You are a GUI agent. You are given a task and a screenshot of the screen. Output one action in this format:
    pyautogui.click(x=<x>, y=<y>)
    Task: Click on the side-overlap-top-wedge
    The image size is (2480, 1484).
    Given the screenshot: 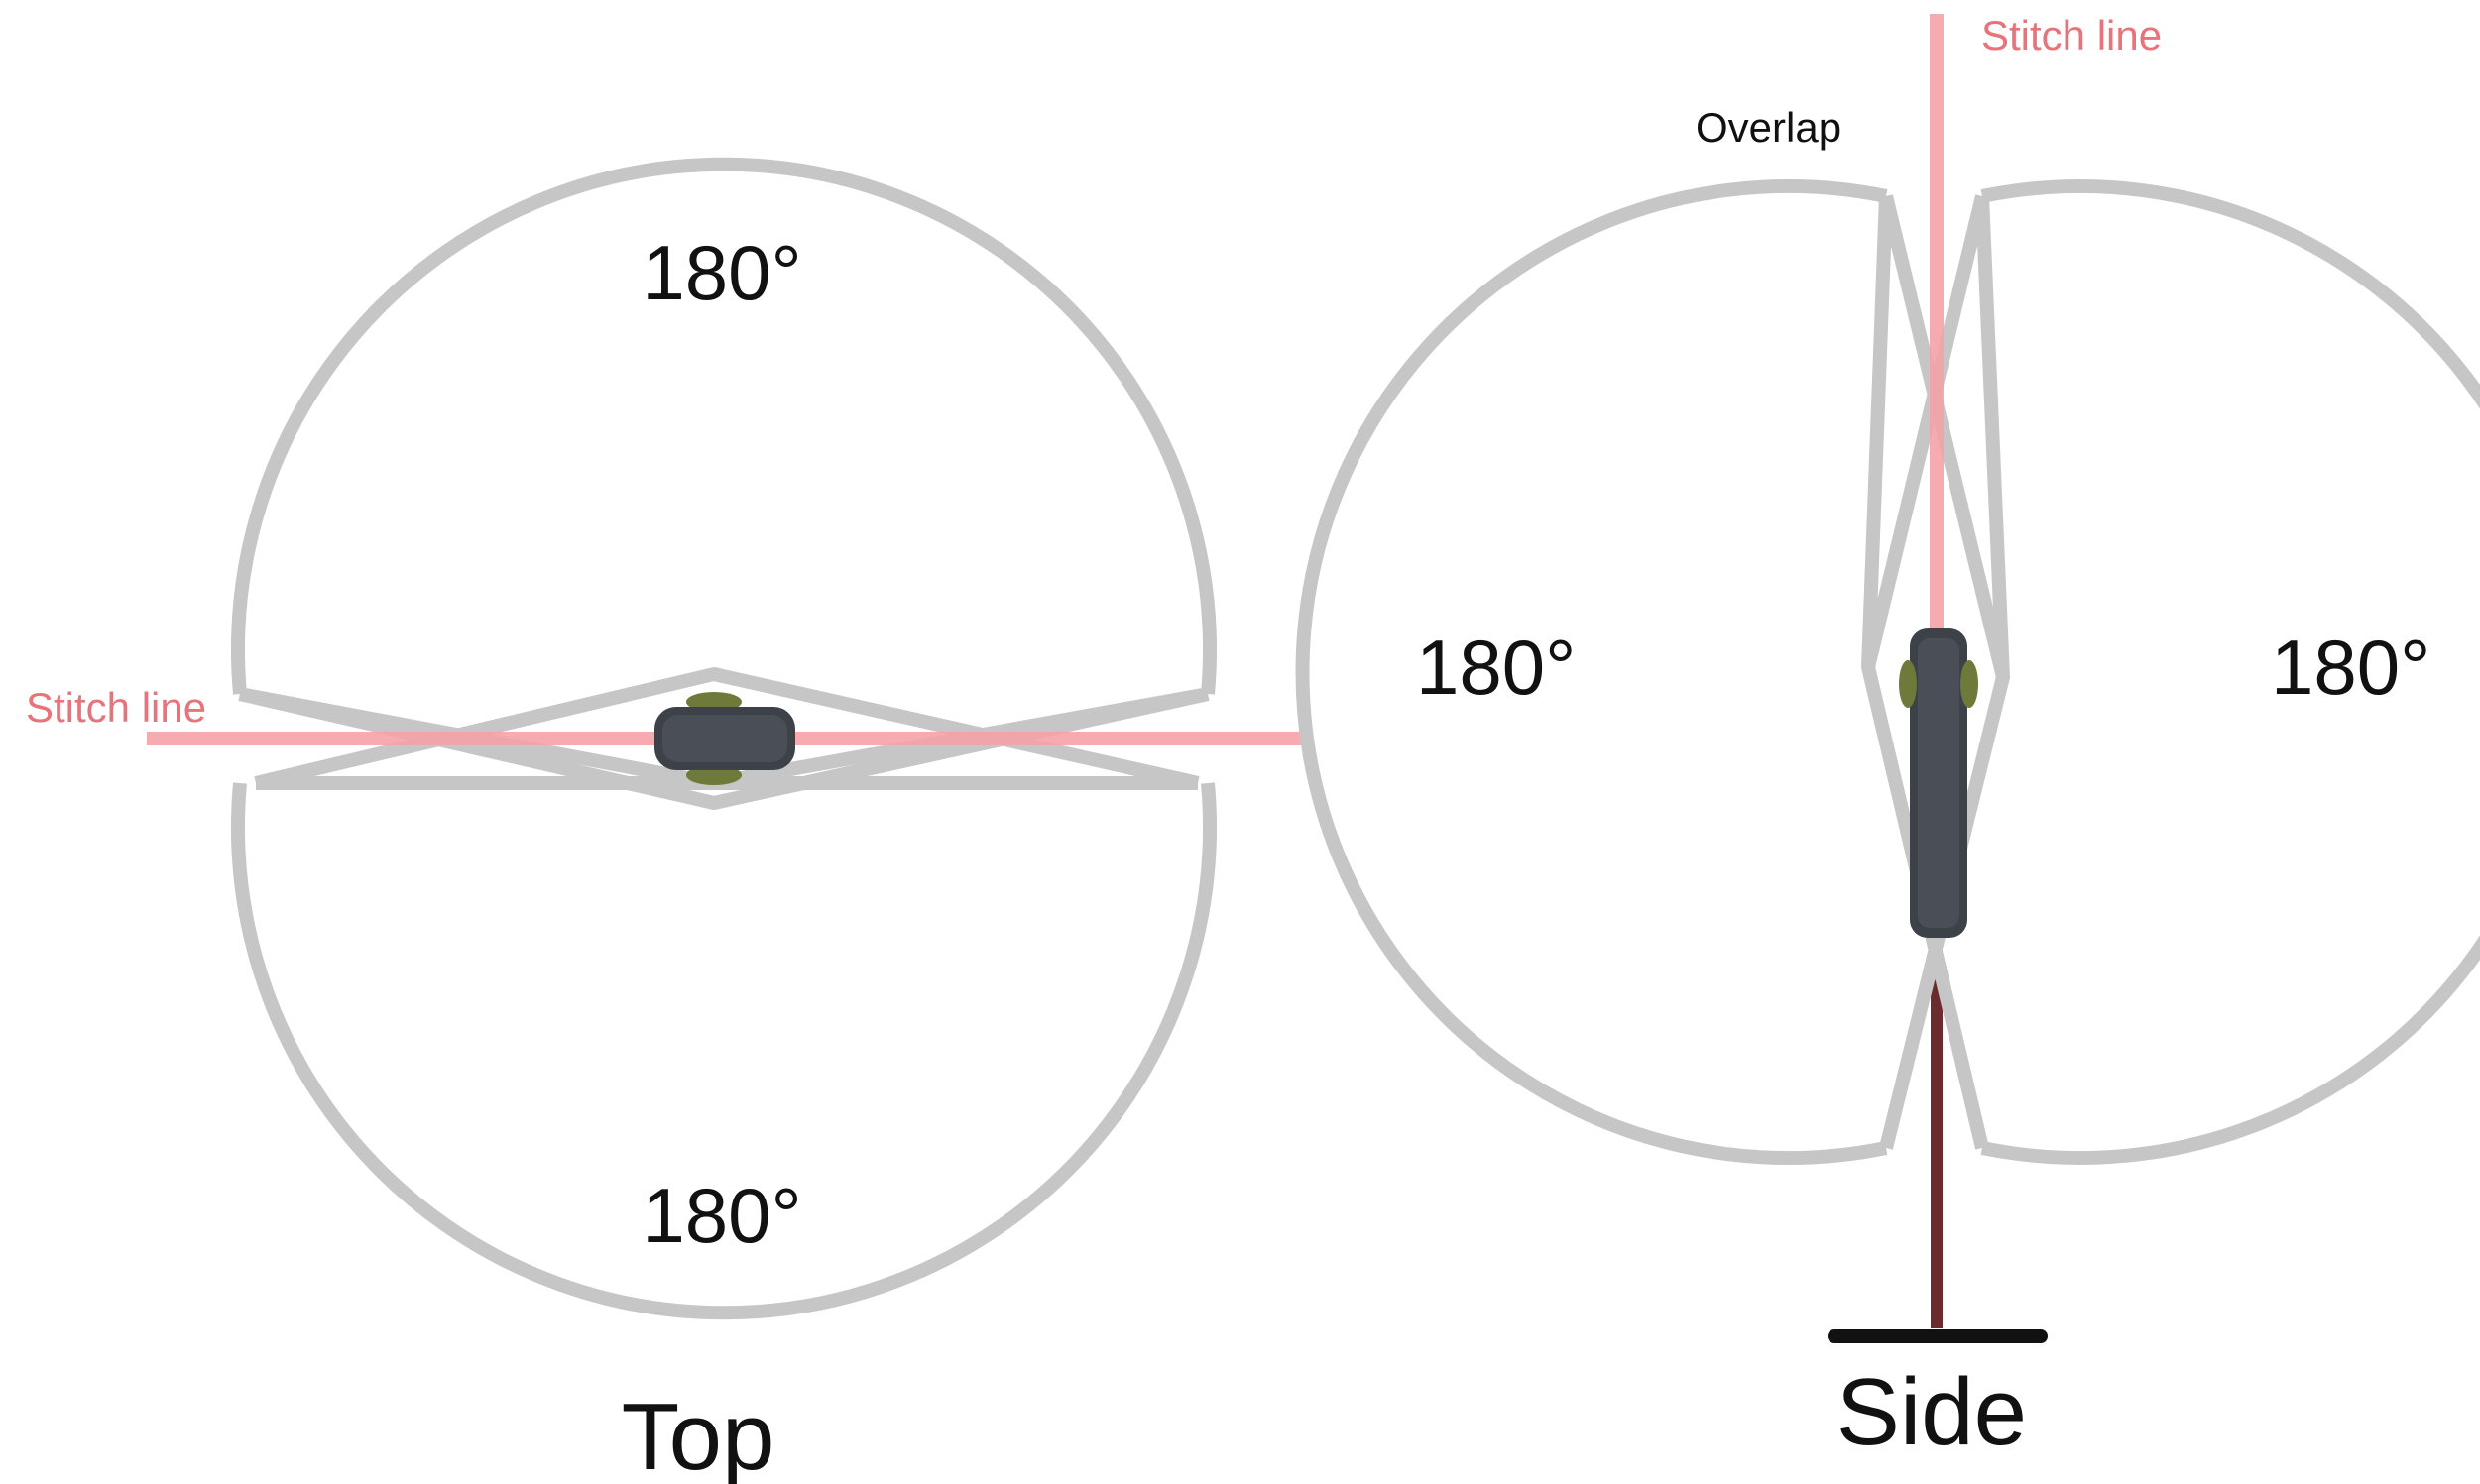 What is the action you would take?
    pyautogui.click(x=1945, y=439)
    